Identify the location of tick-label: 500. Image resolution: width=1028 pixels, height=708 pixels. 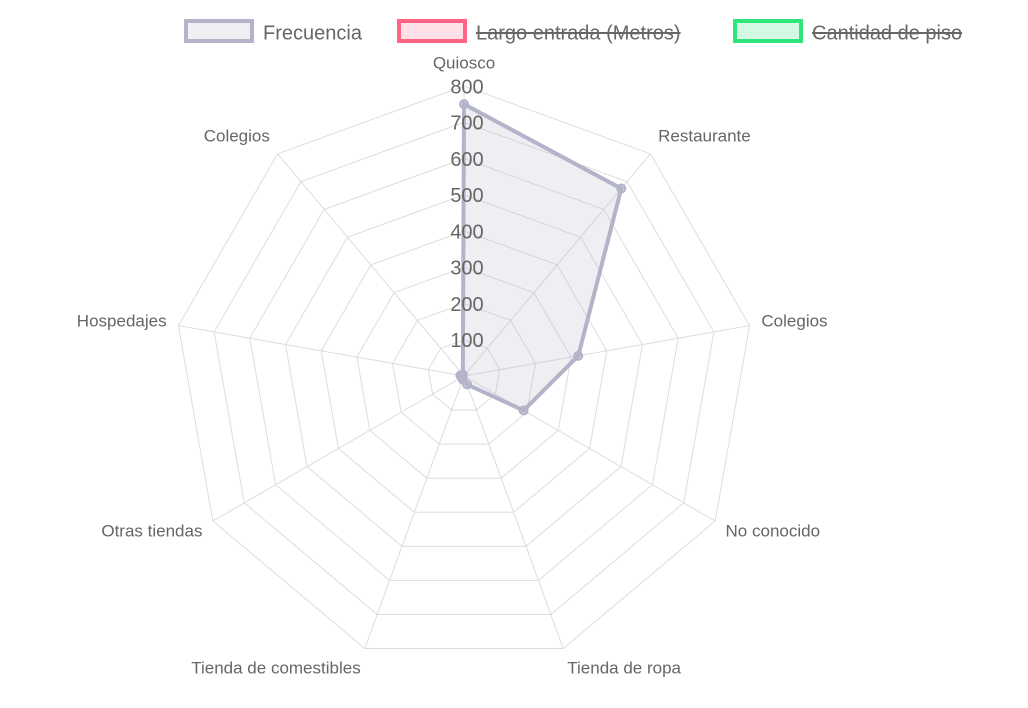
(466, 196).